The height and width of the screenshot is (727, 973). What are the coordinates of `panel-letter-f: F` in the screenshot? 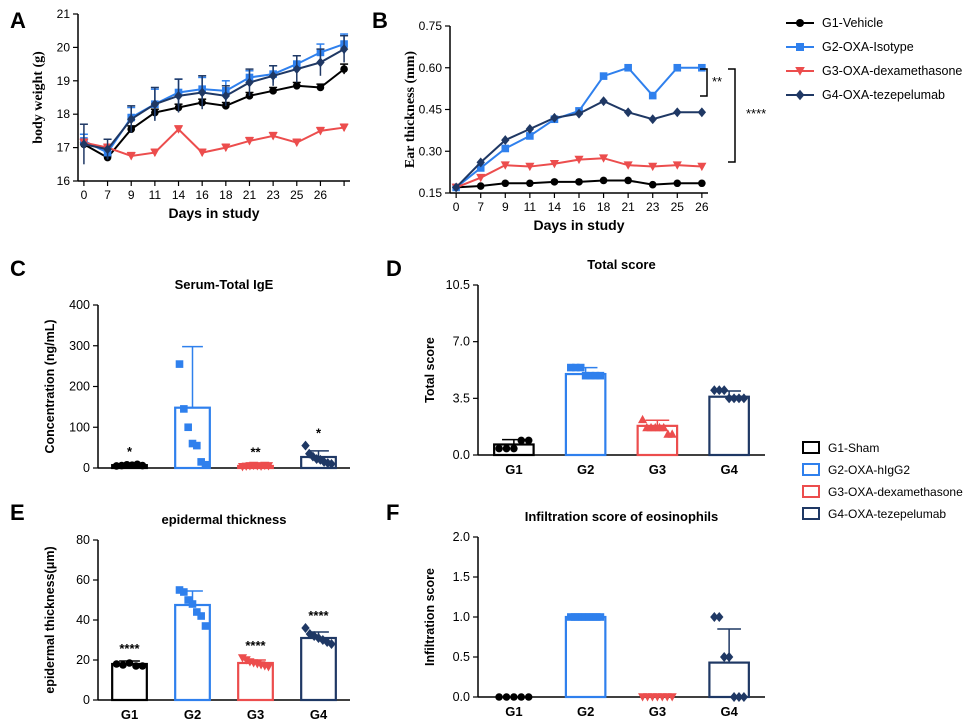 It's located at (392, 512).